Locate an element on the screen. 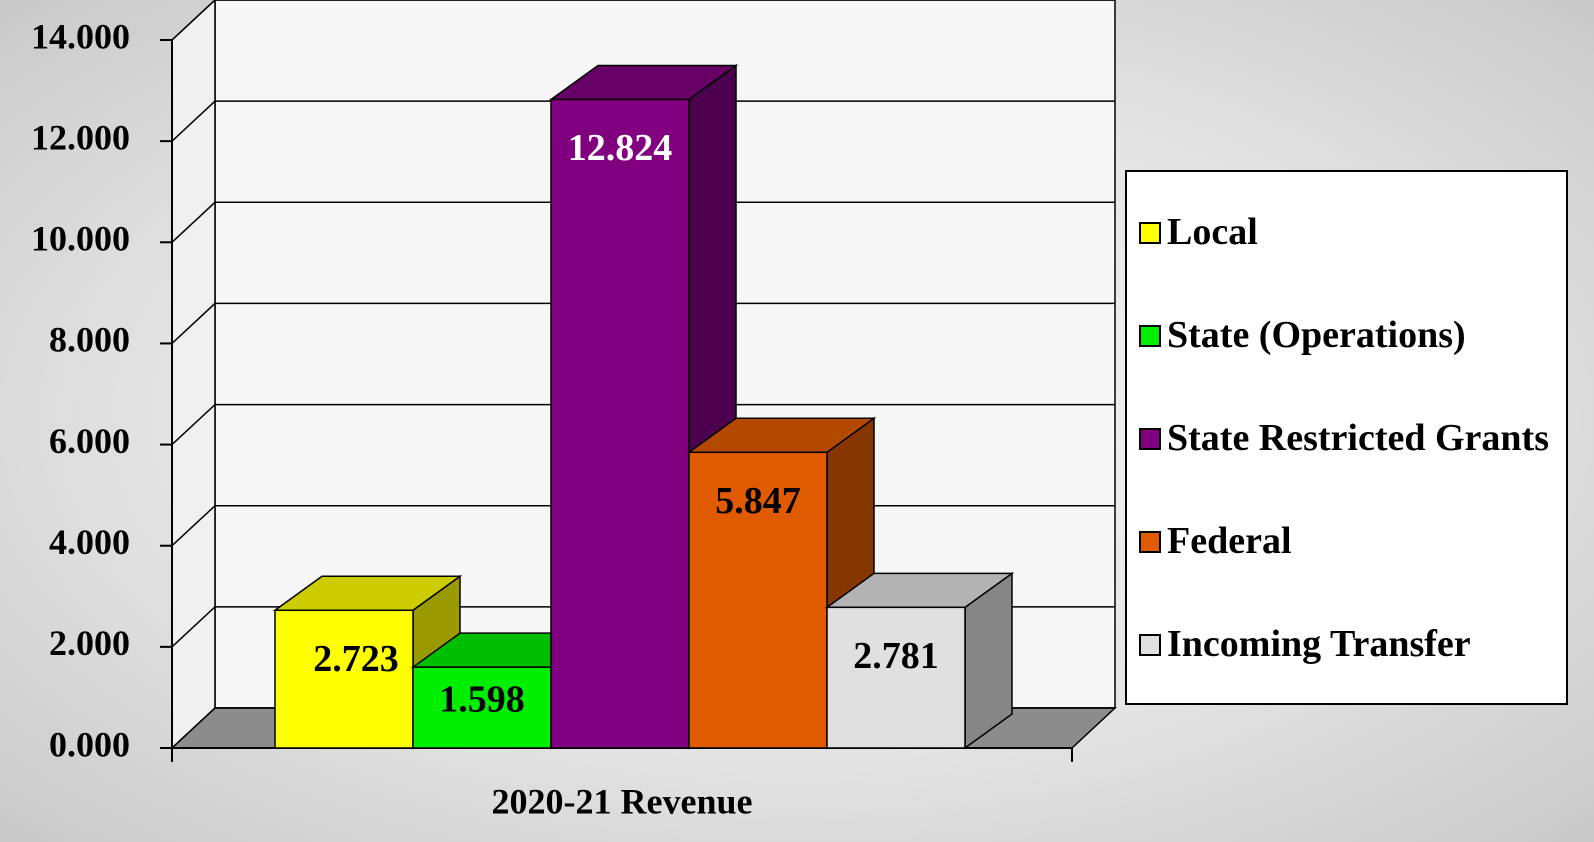 This screenshot has height=842, width=1594. data-label: 12.824 is located at coordinates (620, 148).